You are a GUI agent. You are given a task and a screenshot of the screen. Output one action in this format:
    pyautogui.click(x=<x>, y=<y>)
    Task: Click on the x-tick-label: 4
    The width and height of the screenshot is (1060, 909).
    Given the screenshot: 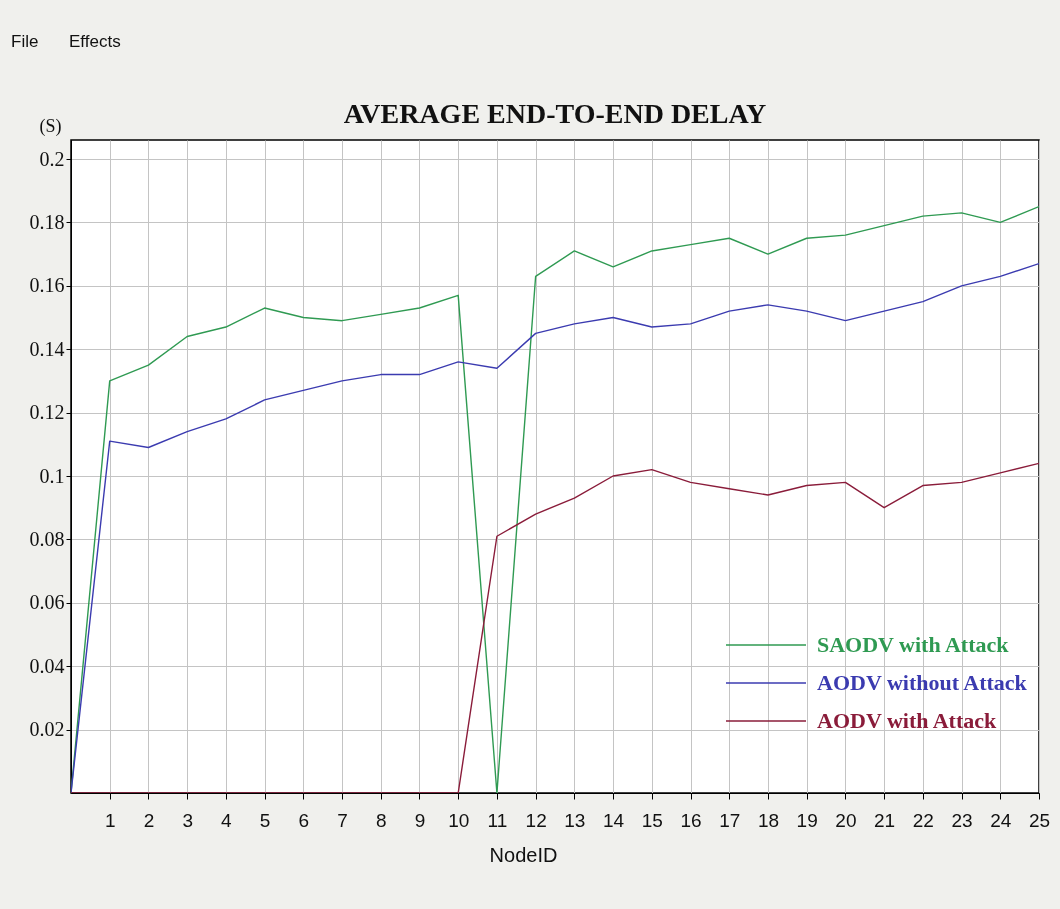 What is the action you would take?
    pyautogui.click(x=227, y=820)
    